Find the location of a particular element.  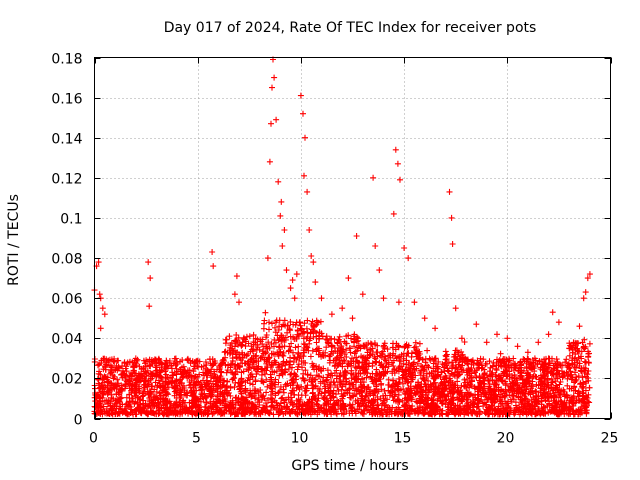

y-tick-label: 0.12 is located at coordinates (66, 180).